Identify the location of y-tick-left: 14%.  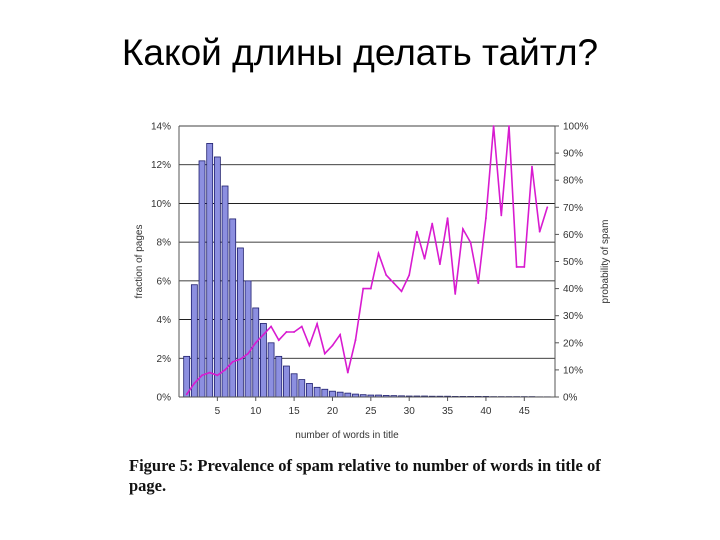
(161, 127).